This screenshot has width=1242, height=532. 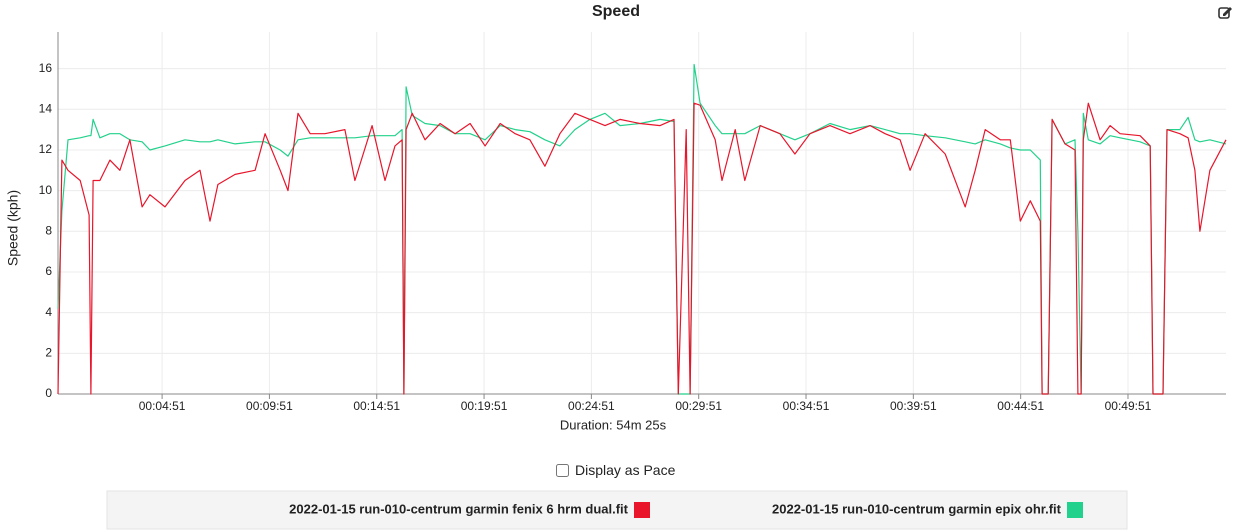 What do you see at coordinates (46, 149) in the screenshot?
I see `y-tick-label: 12` at bounding box center [46, 149].